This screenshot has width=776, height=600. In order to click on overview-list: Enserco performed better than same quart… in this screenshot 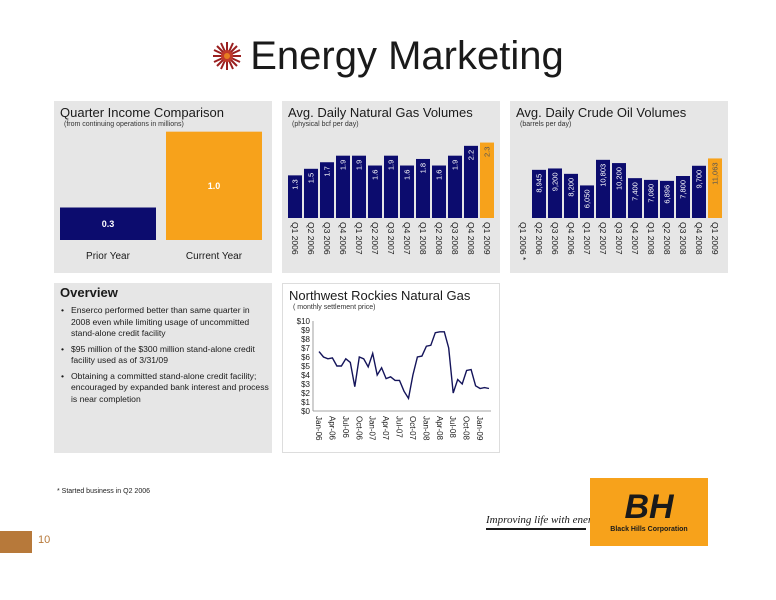, I will do `click(165, 357)`.